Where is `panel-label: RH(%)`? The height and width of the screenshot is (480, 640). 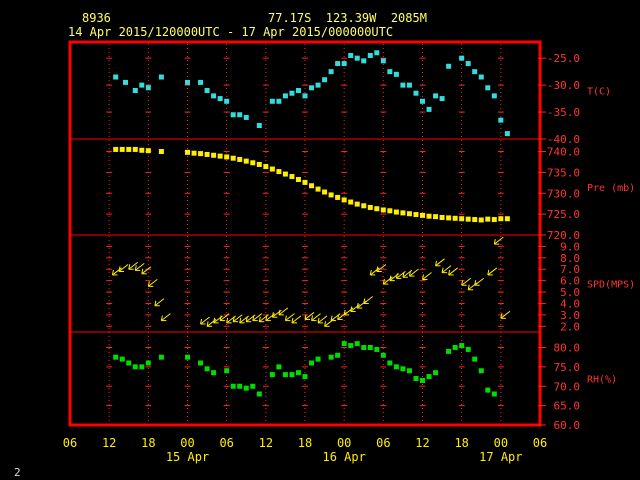 panel-label: RH(%) is located at coordinates (602, 380).